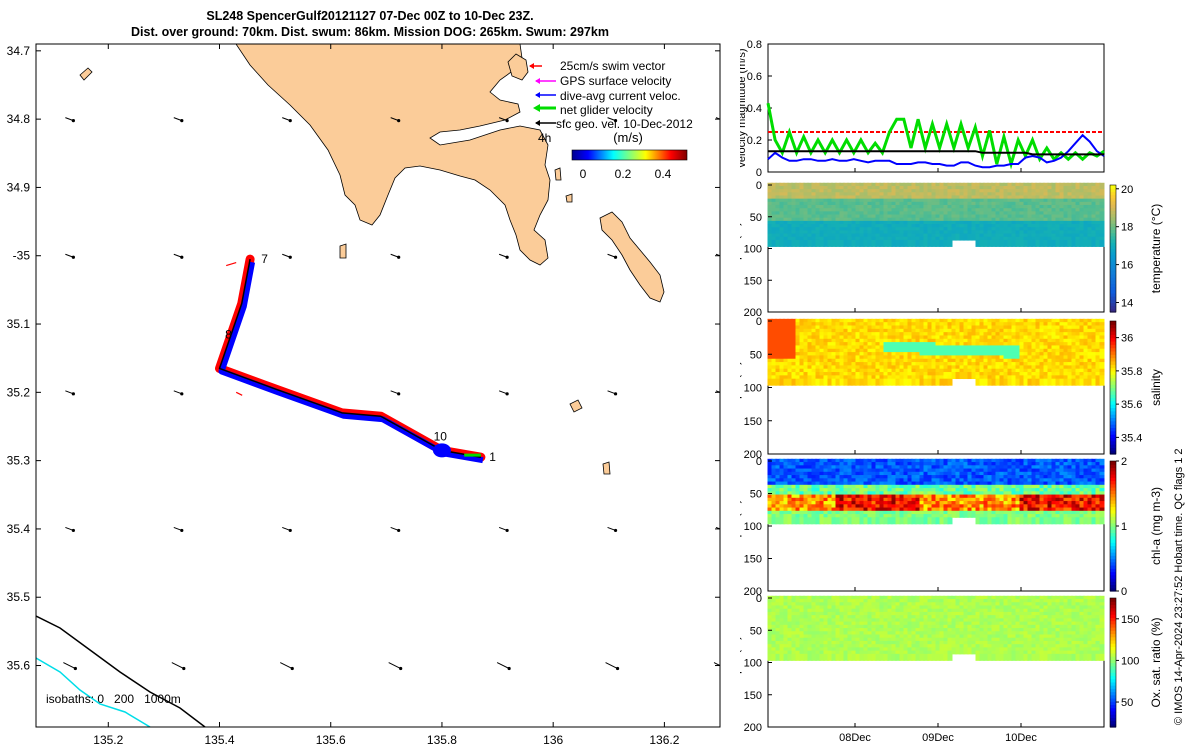  I want to click on legend-4h: 4h, so click(544, 138).